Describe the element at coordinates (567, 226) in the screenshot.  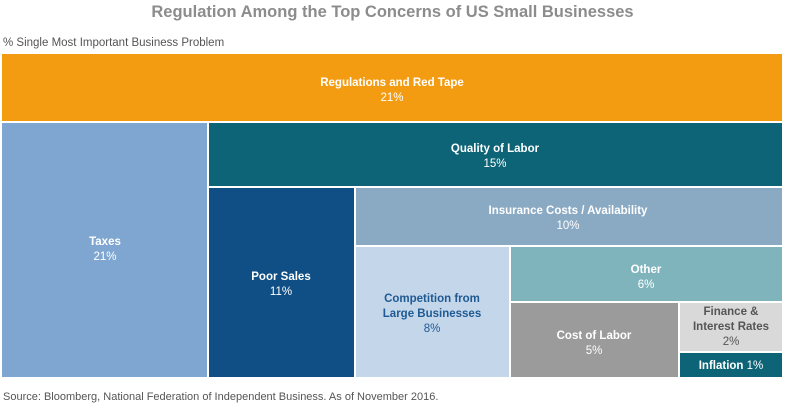
I see `tile-value-insurance-costs-availability: 10%` at that location.